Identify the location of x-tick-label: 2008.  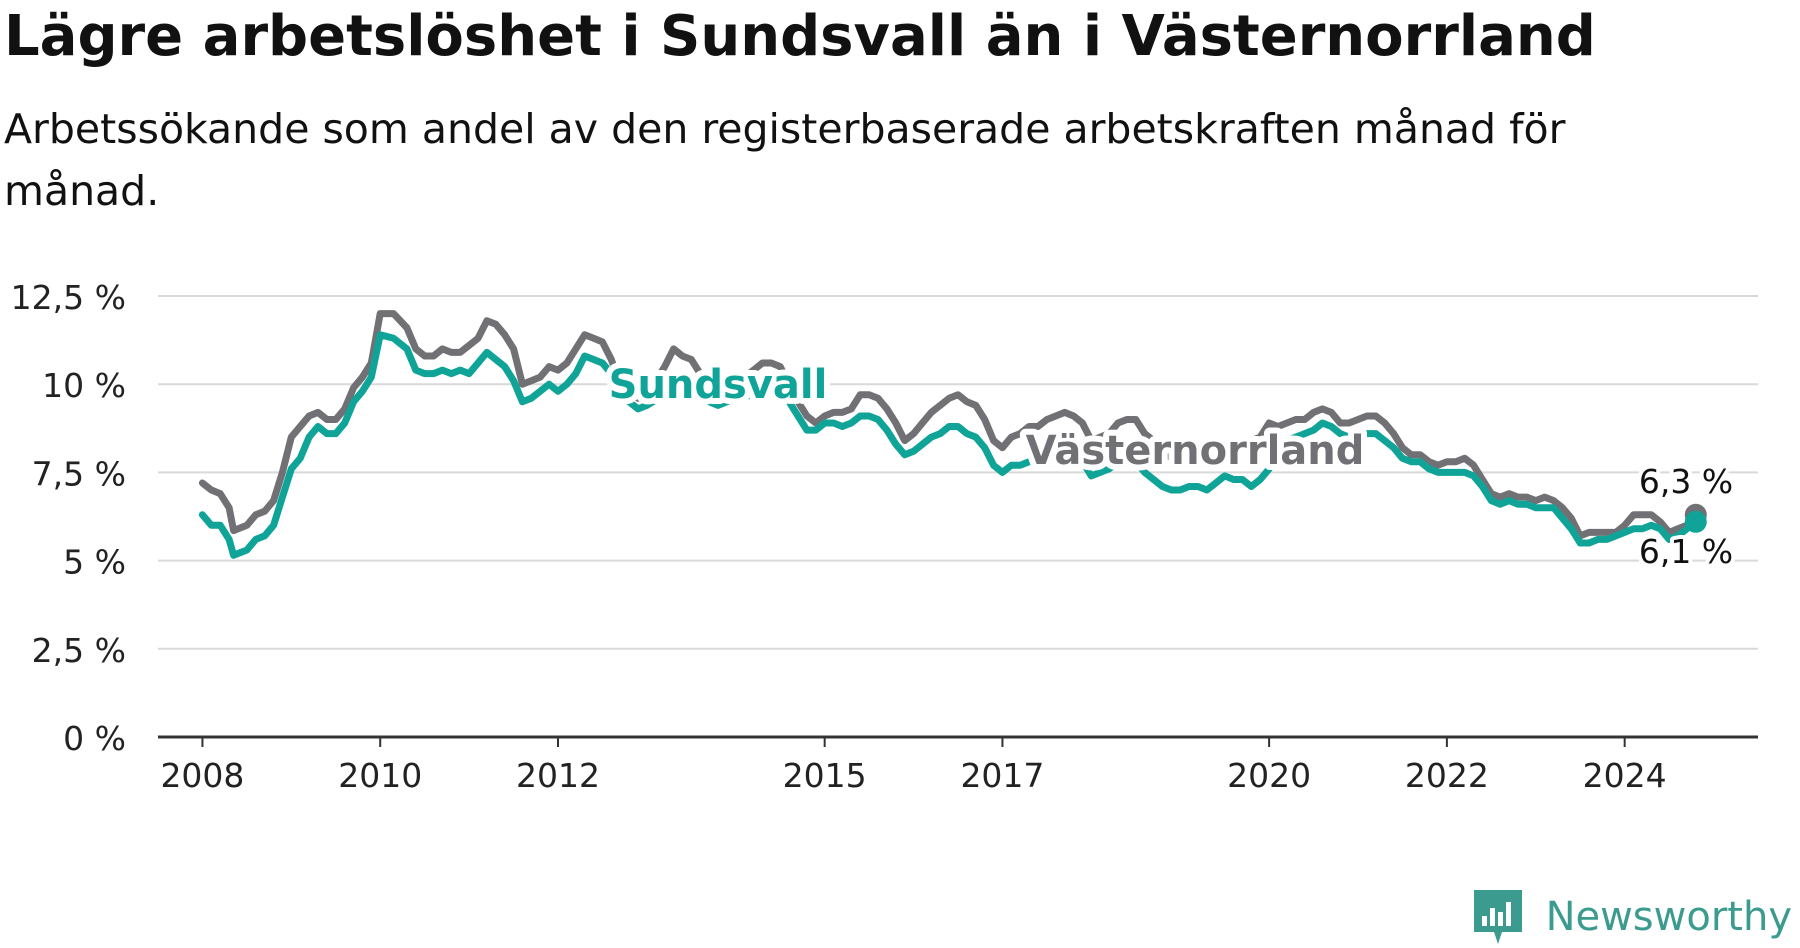
(202, 775).